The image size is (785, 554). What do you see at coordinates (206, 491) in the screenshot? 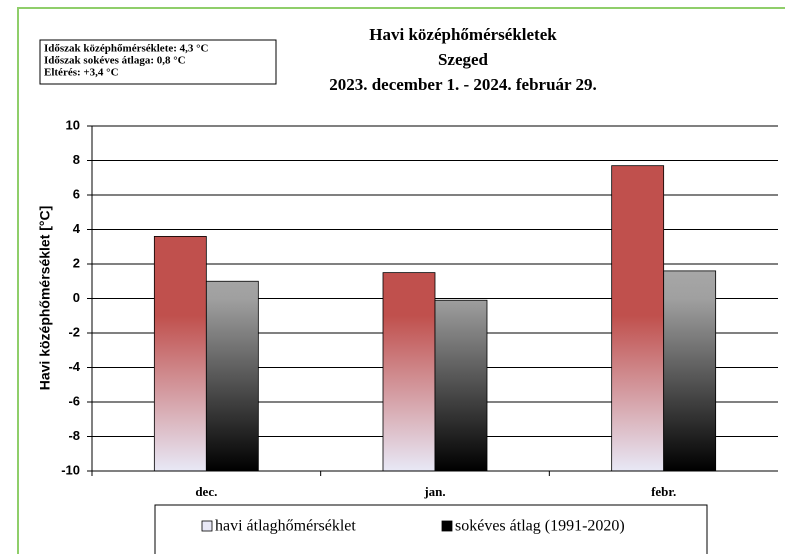
I see `x-tick-label: dec.` at bounding box center [206, 491].